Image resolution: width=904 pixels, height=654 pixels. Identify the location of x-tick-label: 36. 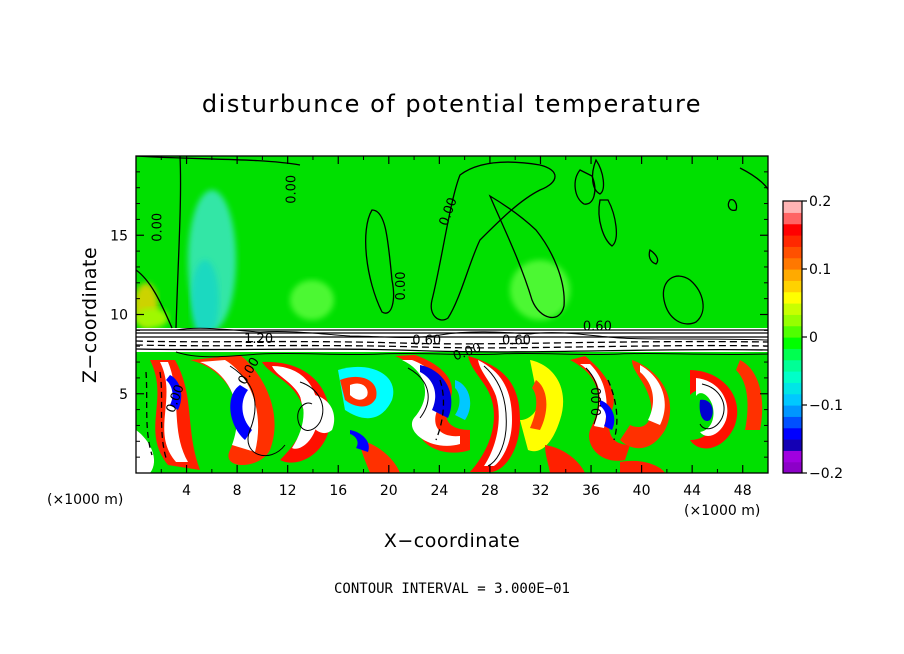
(591, 491).